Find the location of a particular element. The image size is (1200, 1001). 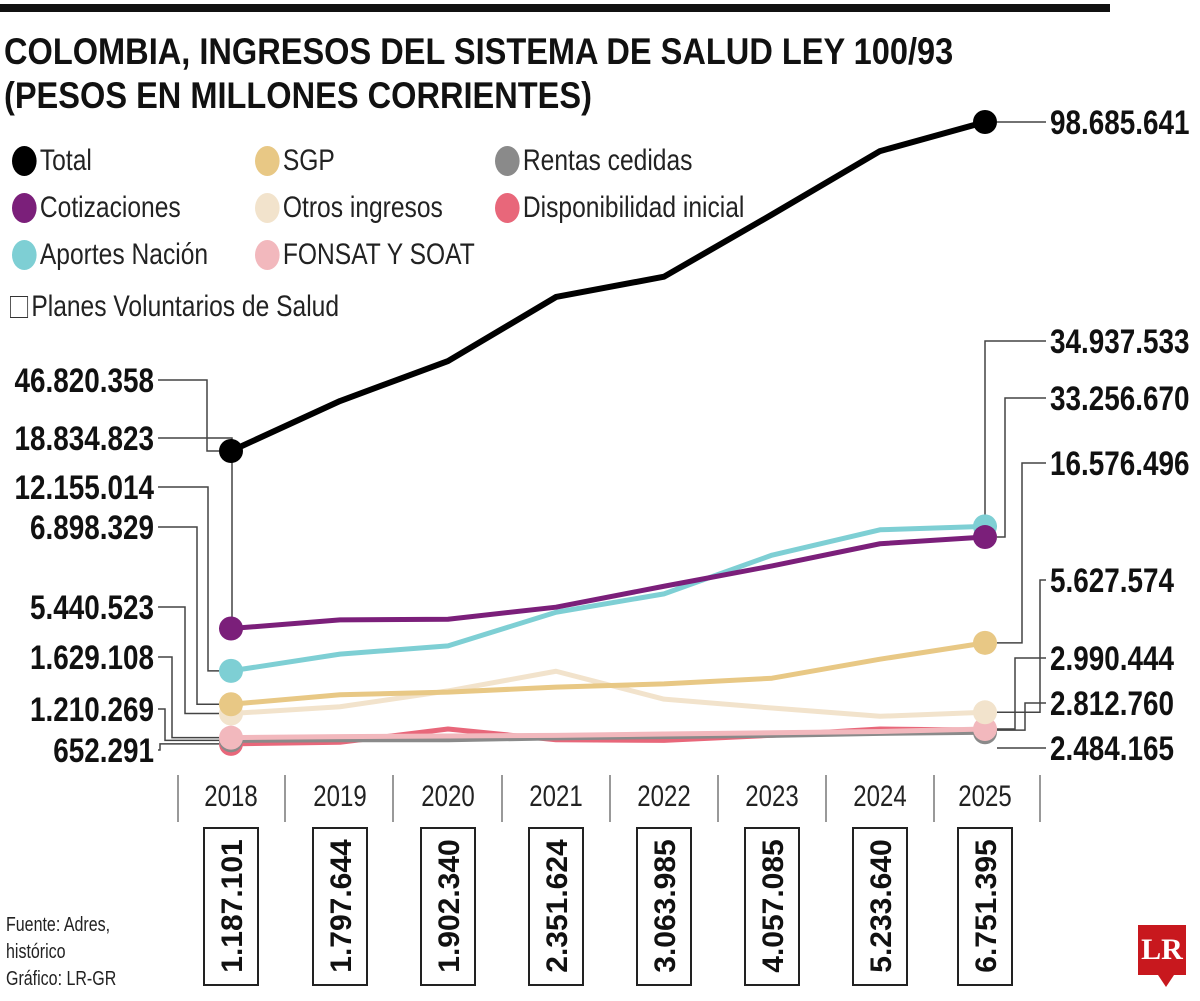

legend-label: Rentas cedidas is located at coordinates (607, 160).